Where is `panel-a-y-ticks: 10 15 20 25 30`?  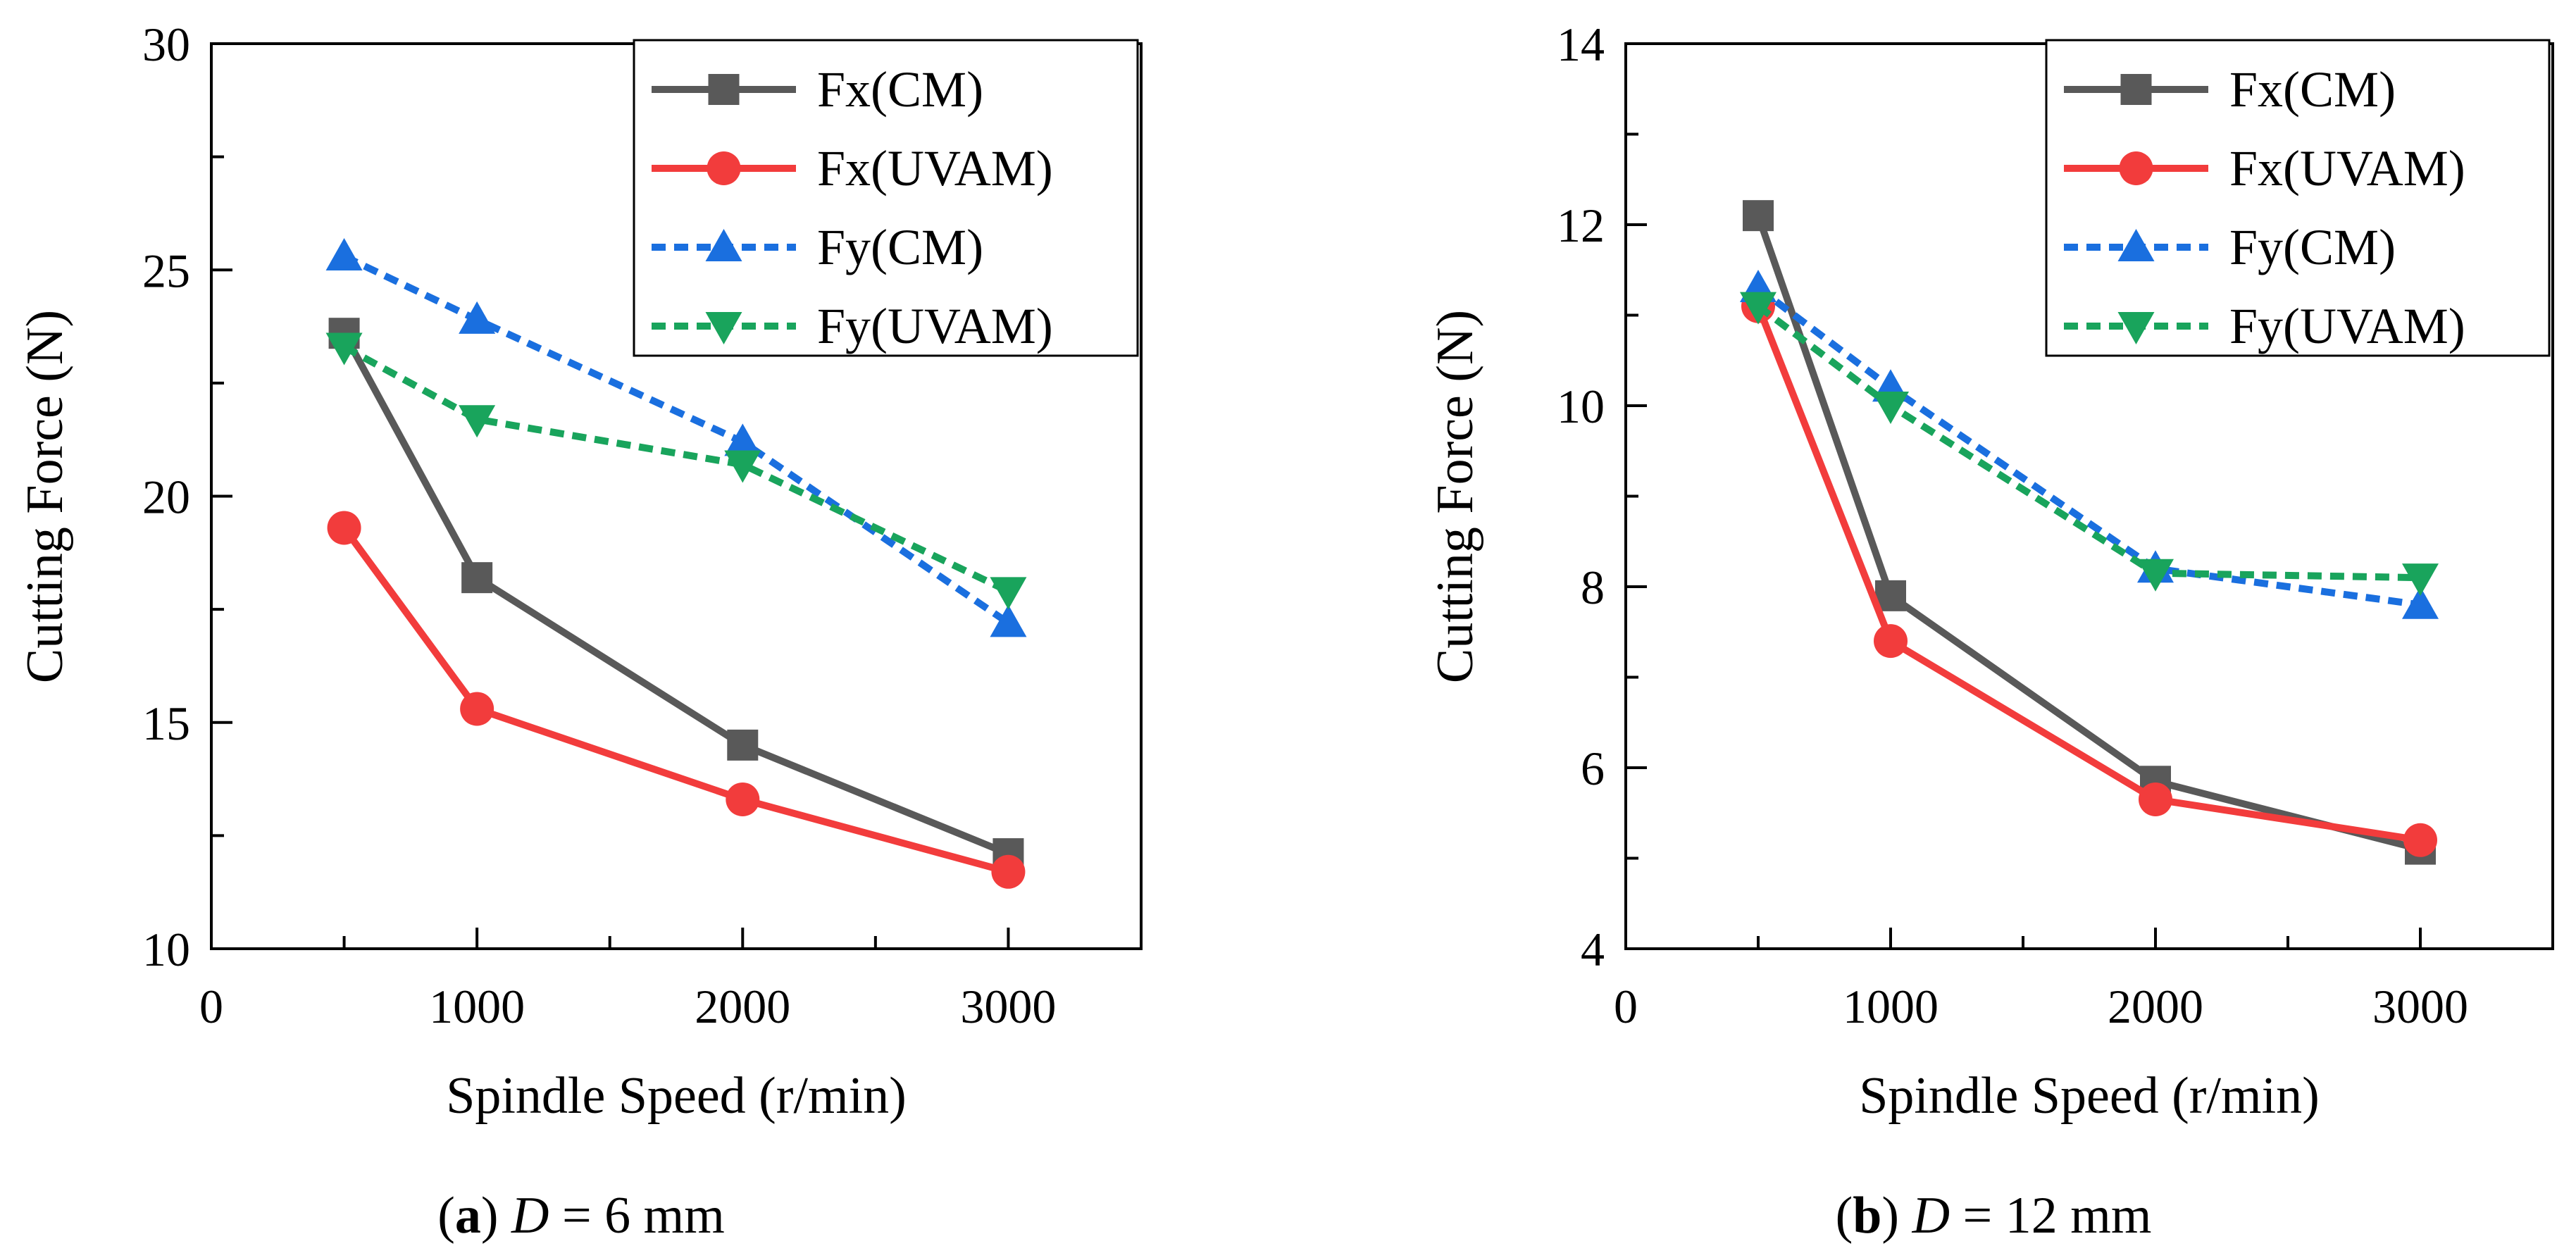 panel-a-y-ticks: 10 15 20 25 30 is located at coordinates (187, 497).